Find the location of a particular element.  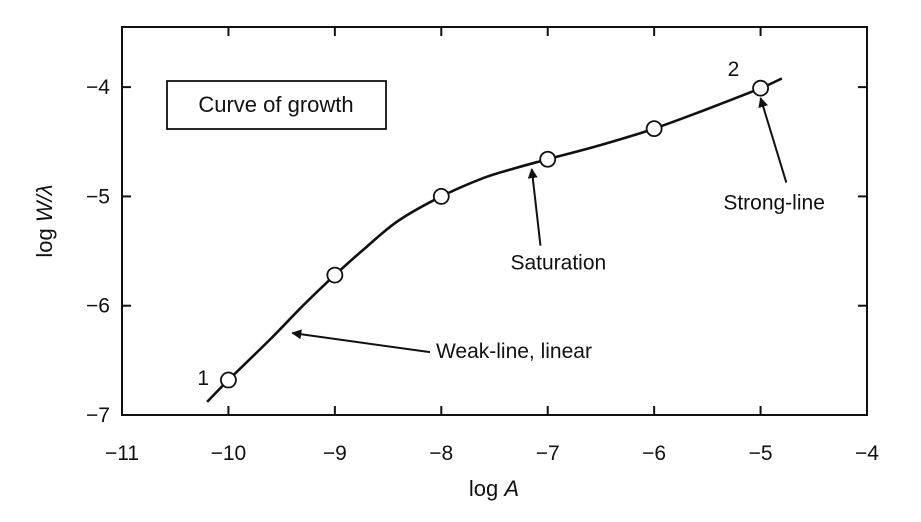

annotation-label: Strong-line is located at coordinates (774, 203).